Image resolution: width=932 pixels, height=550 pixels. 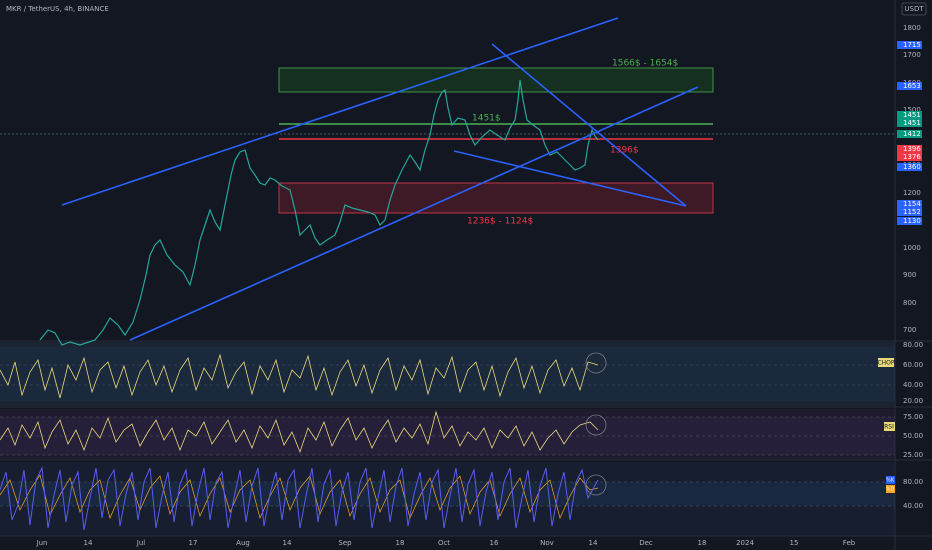 What do you see at coordinates (57, 9) in the screenshot?
I see `chart-title: MKR / TetherUS, 4h, BINANCE` at bounding box center [57, 9].